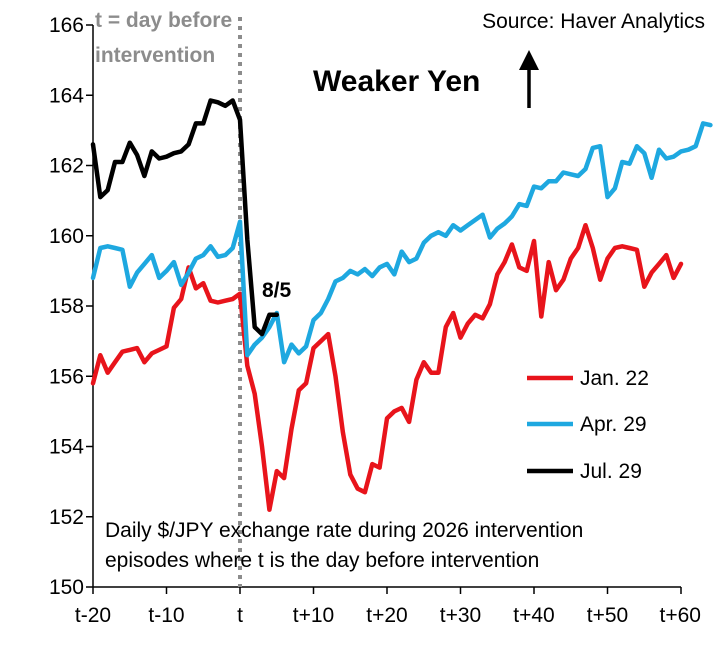  Describe the element at coordinates (396, 81) in the screenshot. I see `weaker-yen-label: Weaker Yen` at that location.